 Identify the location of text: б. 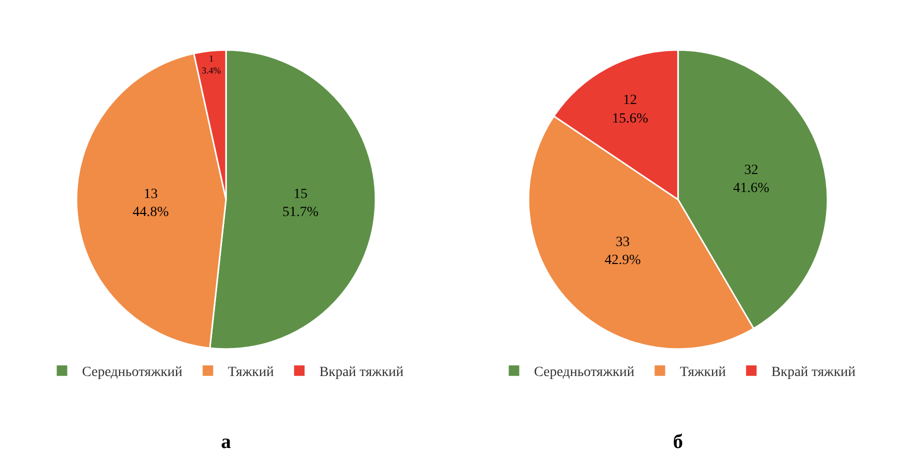
(678, 441).